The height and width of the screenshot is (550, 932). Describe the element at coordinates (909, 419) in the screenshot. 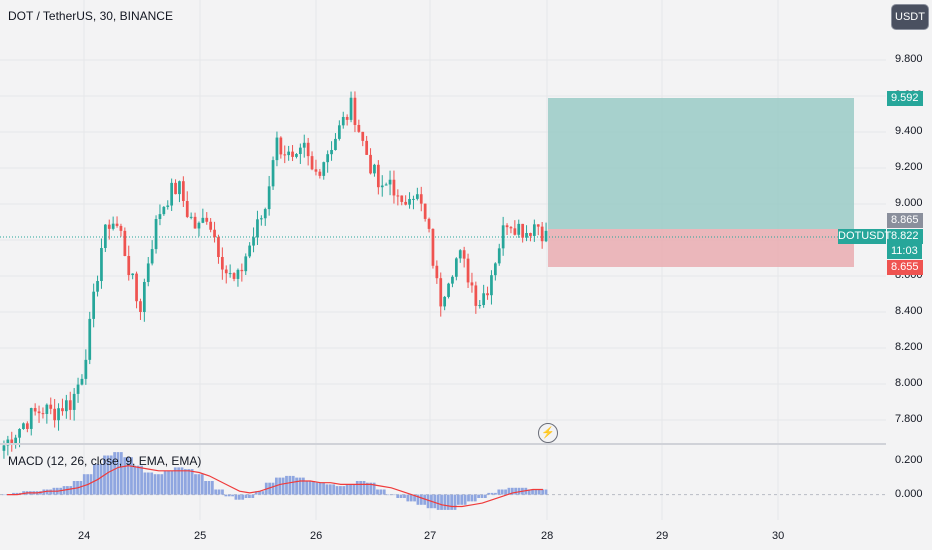

I see `price-tick-label: 7.800` at that location.